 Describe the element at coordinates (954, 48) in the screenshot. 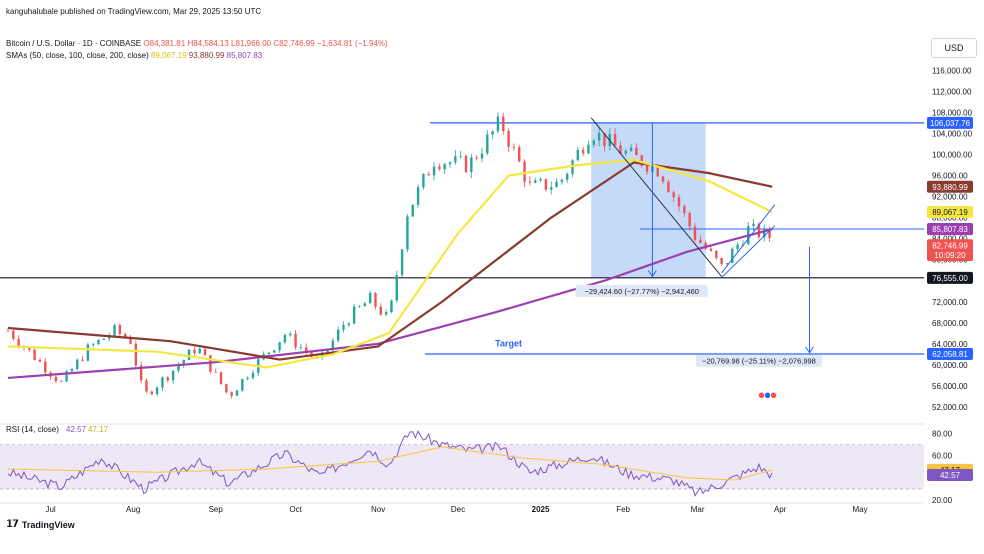

I see `currency-button: USD` at that location.